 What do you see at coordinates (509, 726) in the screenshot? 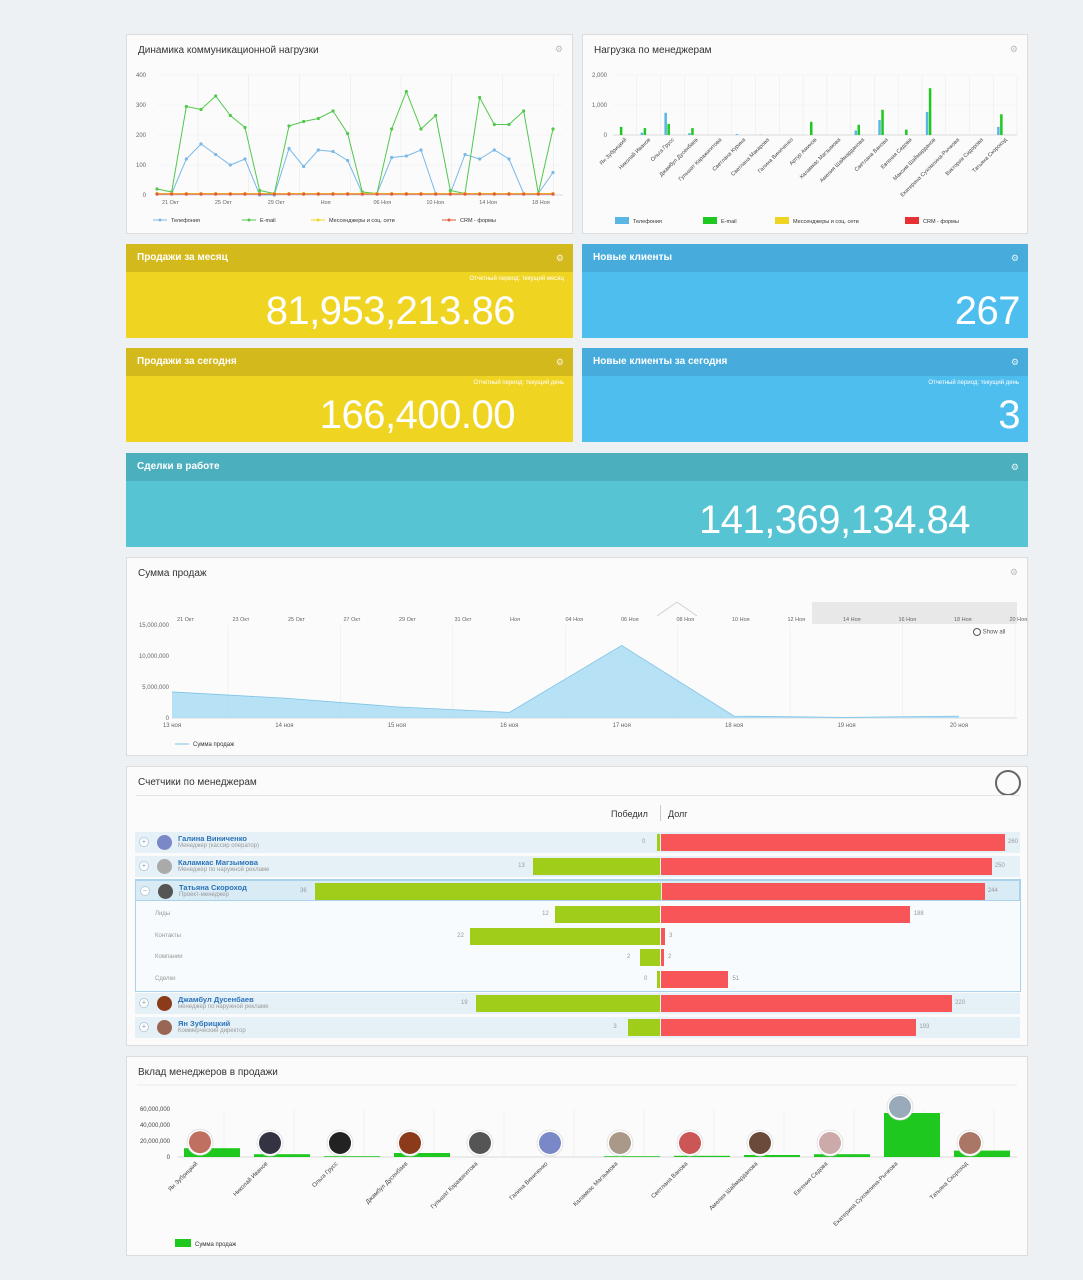
I see `x-tick-label: 16 ноя` at bounding box center [509, 726].